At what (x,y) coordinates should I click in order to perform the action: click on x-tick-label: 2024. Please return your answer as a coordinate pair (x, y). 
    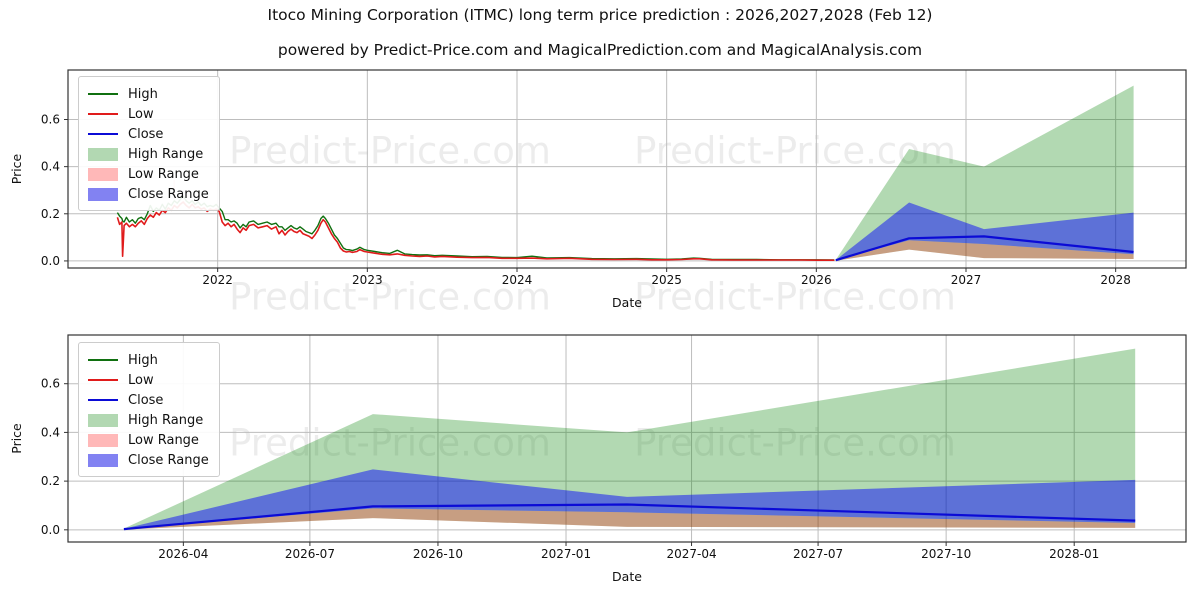
    Looking at the image, I should click on (517, 280).